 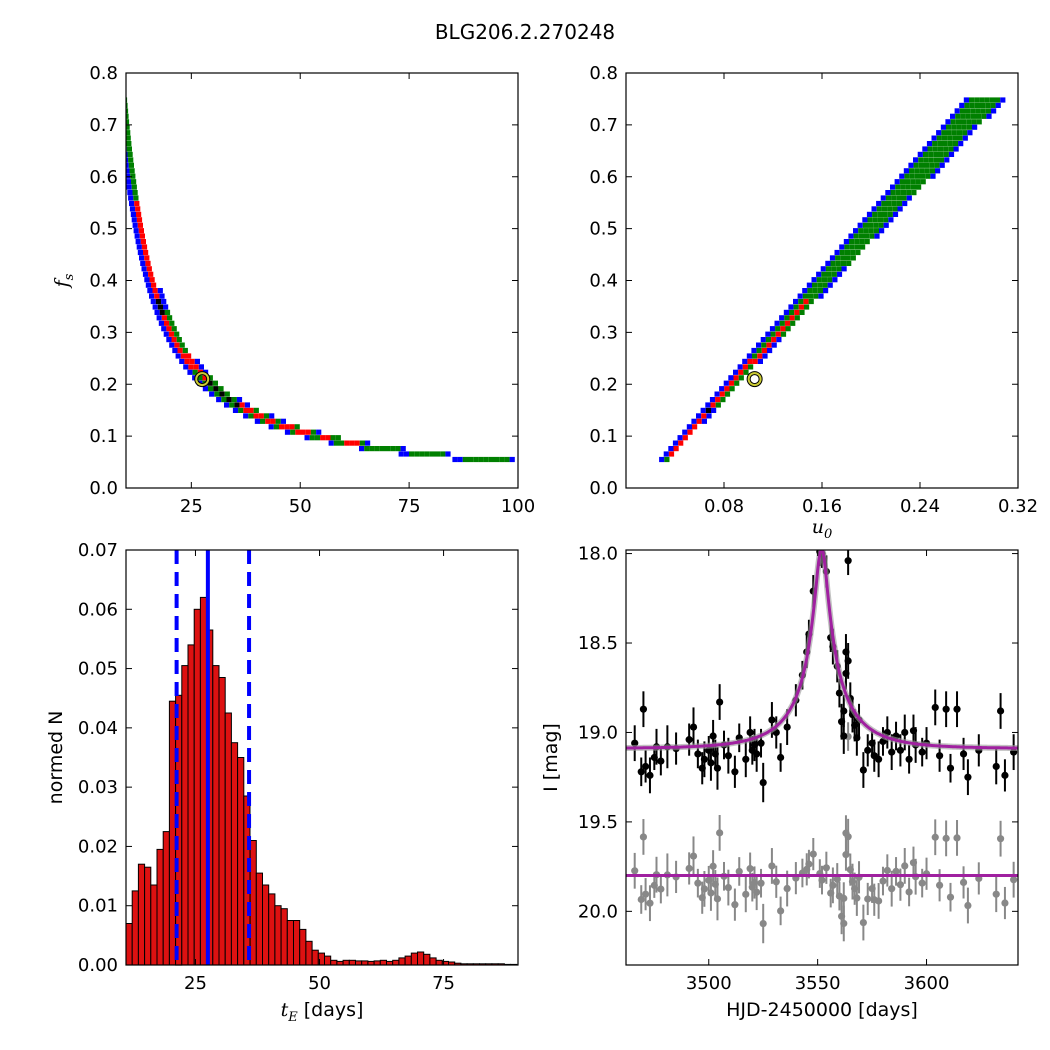 I want to click on best-fit-marker, so click(x=754, y=379).